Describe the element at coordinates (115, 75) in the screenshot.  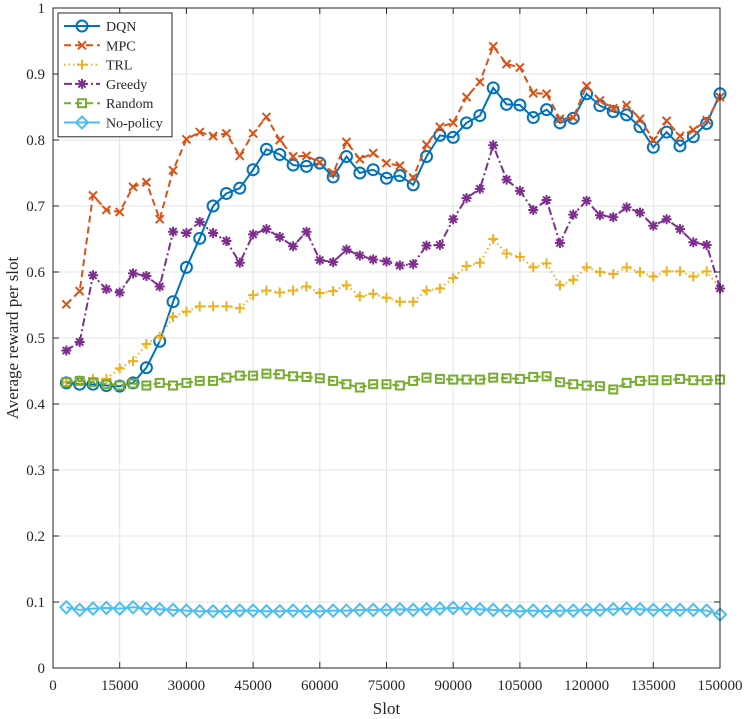
I see `legend-box` at that location.